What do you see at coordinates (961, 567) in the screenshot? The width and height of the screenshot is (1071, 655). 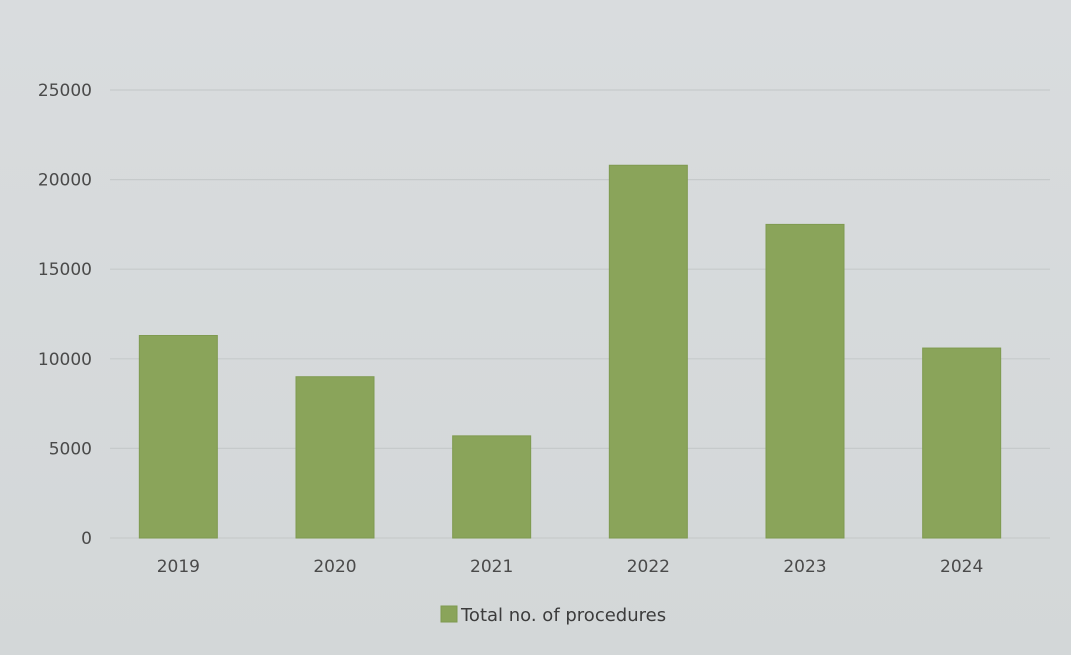 I see `x-tick-label: 2024` at bounding box center [961, 567].